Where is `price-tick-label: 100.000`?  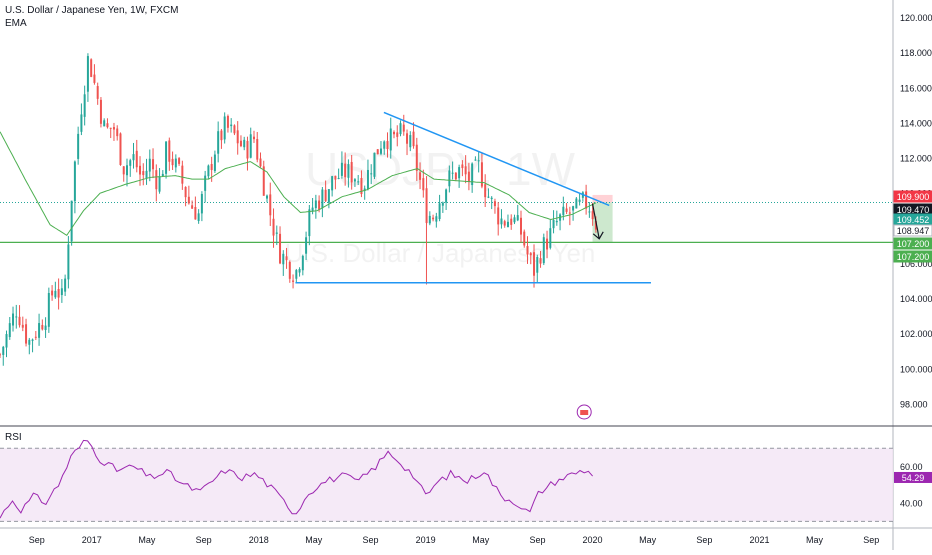
price-tick-label: 100.000 is located at coordinates (916, 369).